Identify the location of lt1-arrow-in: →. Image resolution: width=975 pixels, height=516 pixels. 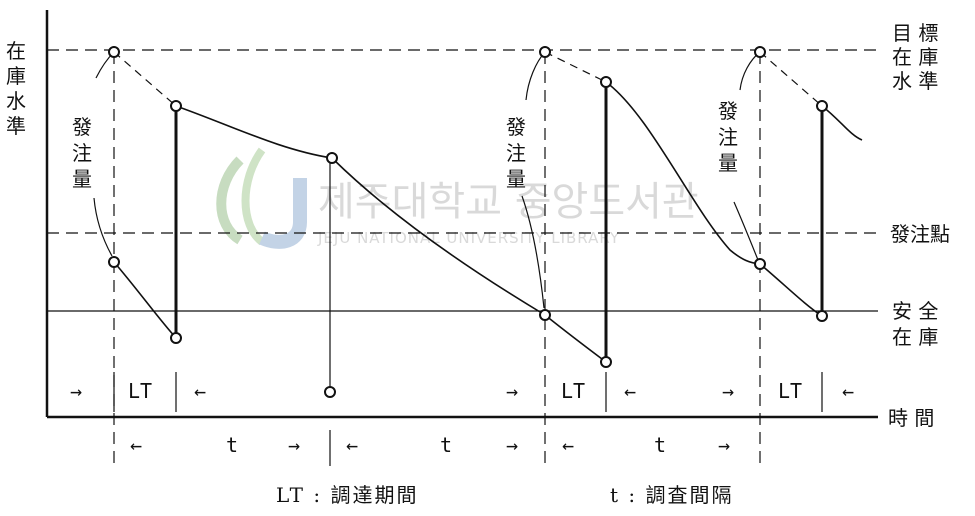
(76, 391).